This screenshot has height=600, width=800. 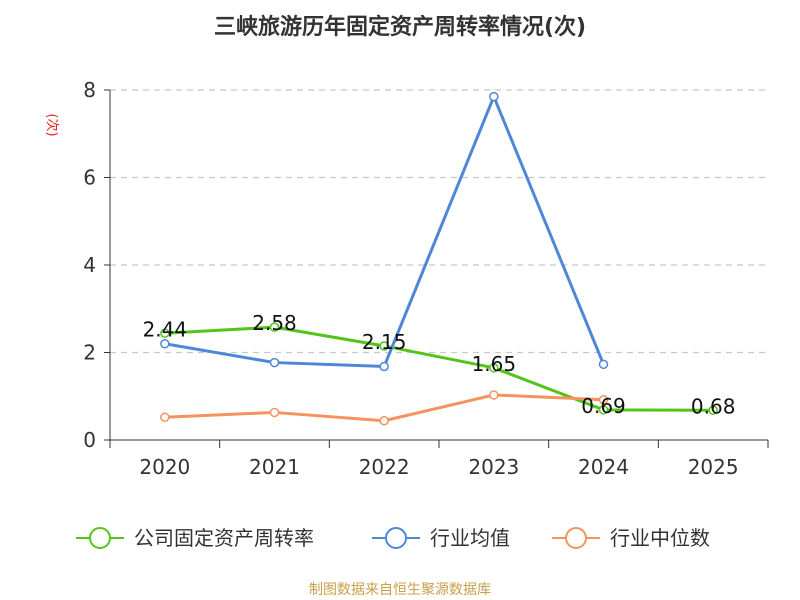 I want to click on legend: 公司固定资产周转率 行业均值 行业中位数, so click(x=393, y=538).